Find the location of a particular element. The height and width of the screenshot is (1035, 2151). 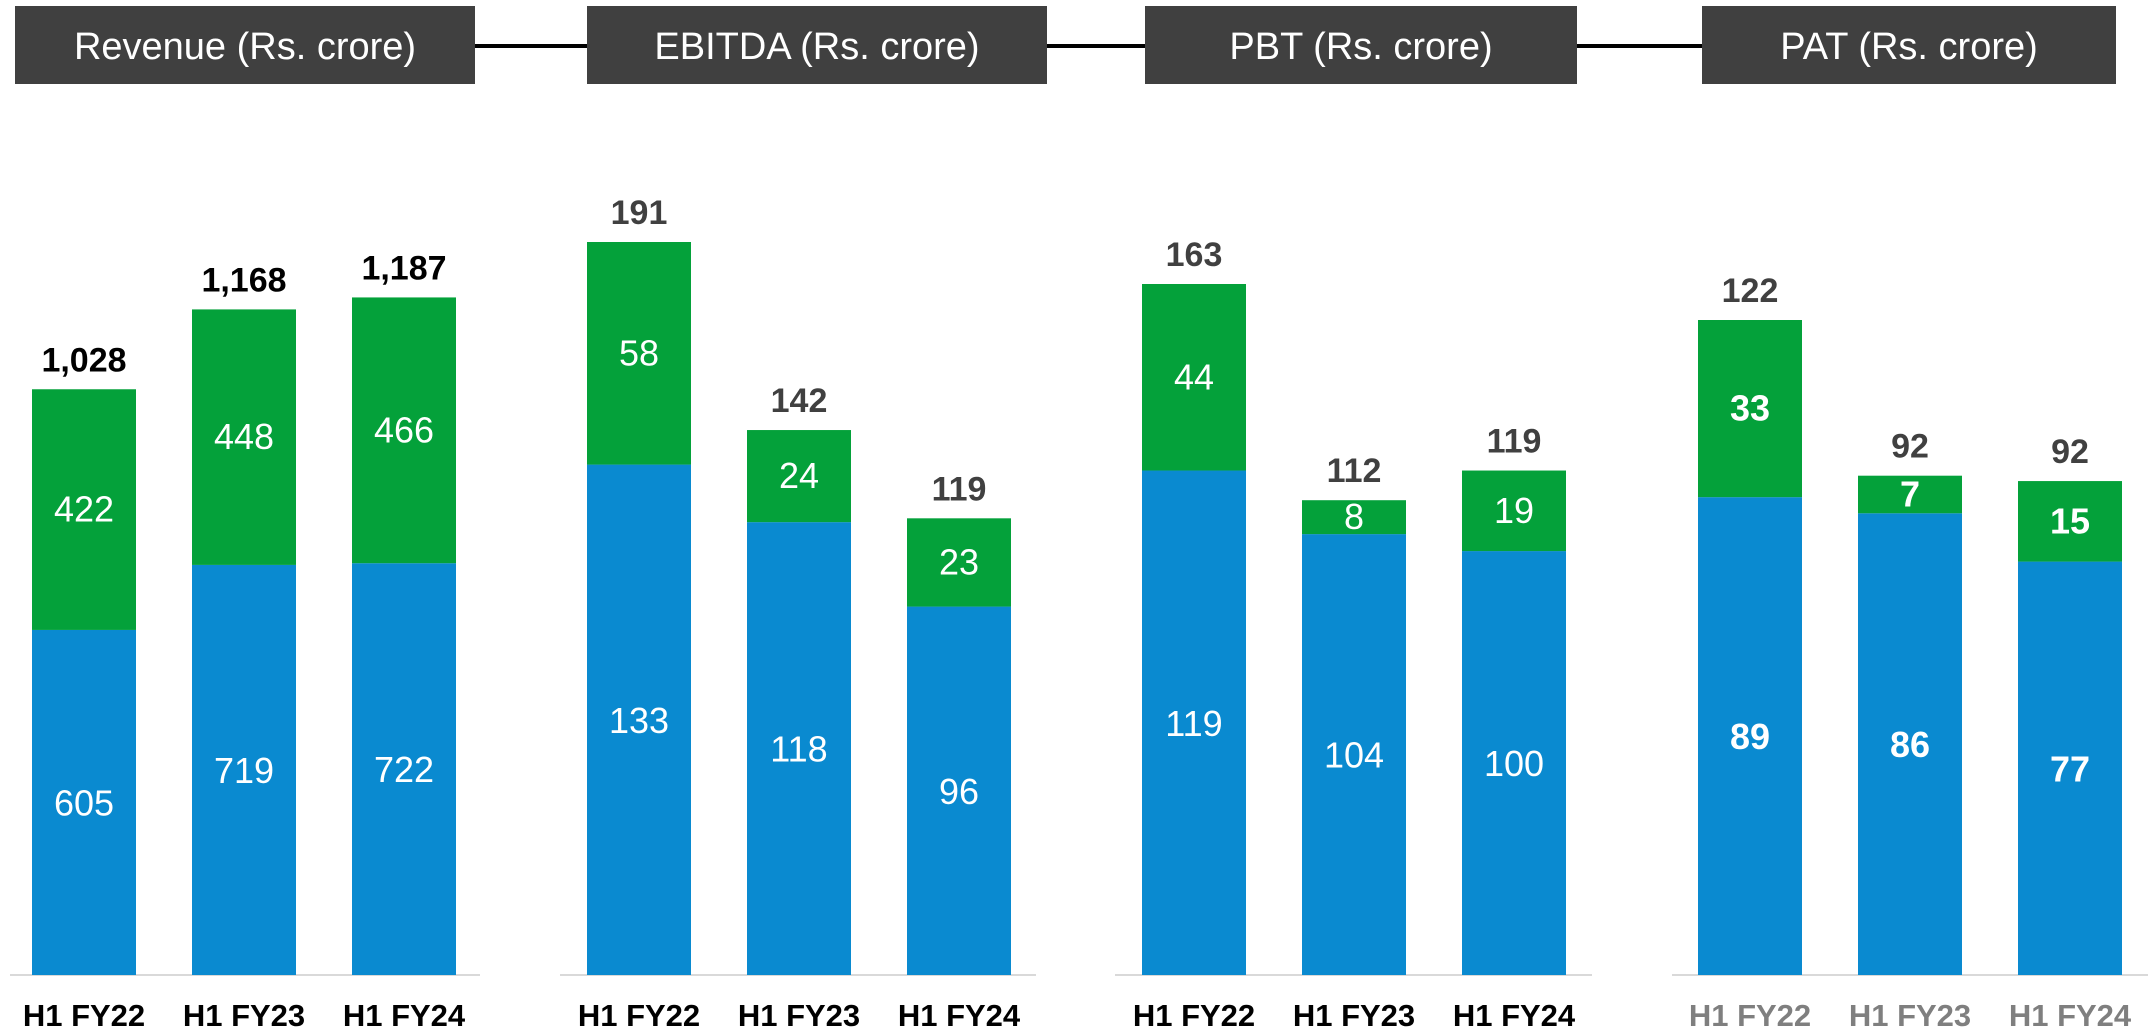

data-label-total: 122 is located at coordinates (1750, 291).